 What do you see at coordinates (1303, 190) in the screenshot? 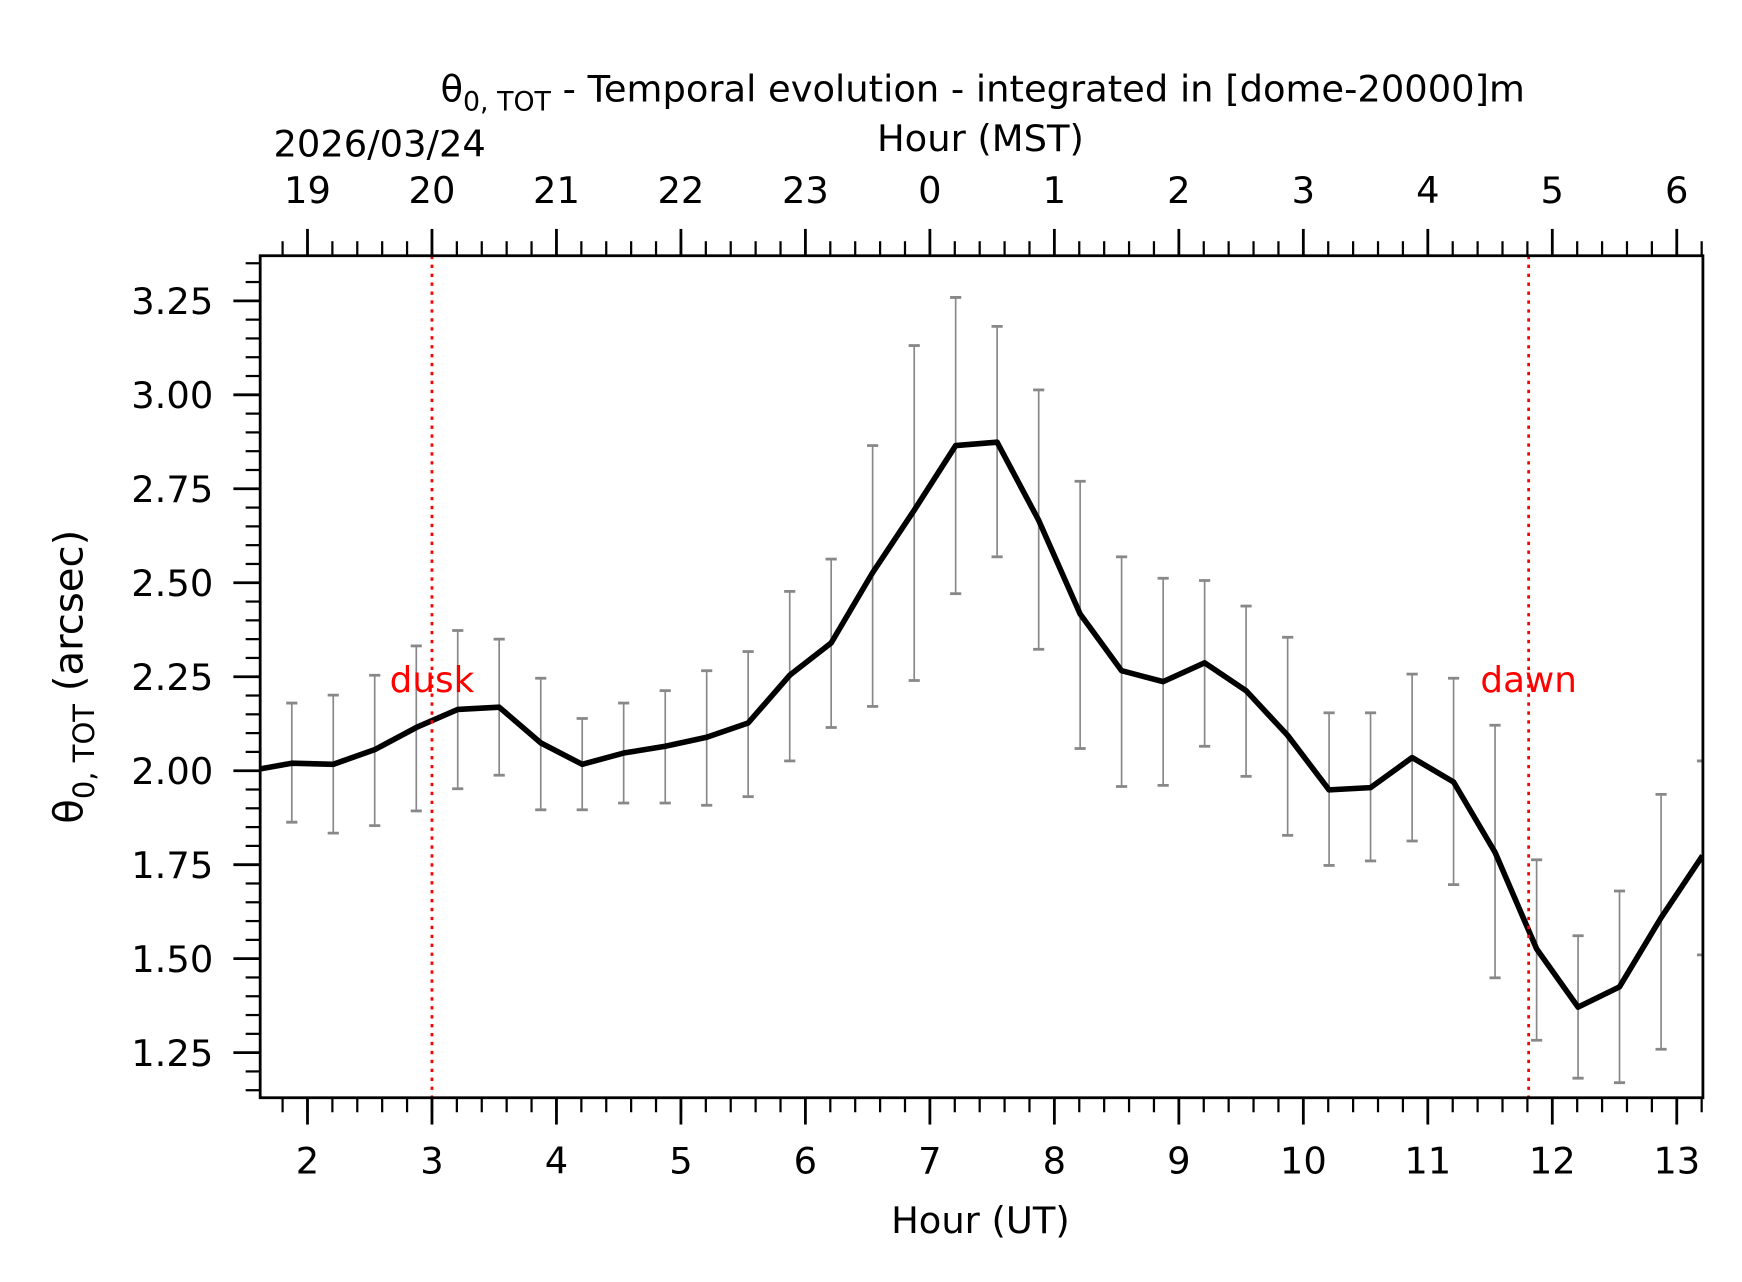
I see `x2-tick-label: 3` at bounding box center [1303, 190].